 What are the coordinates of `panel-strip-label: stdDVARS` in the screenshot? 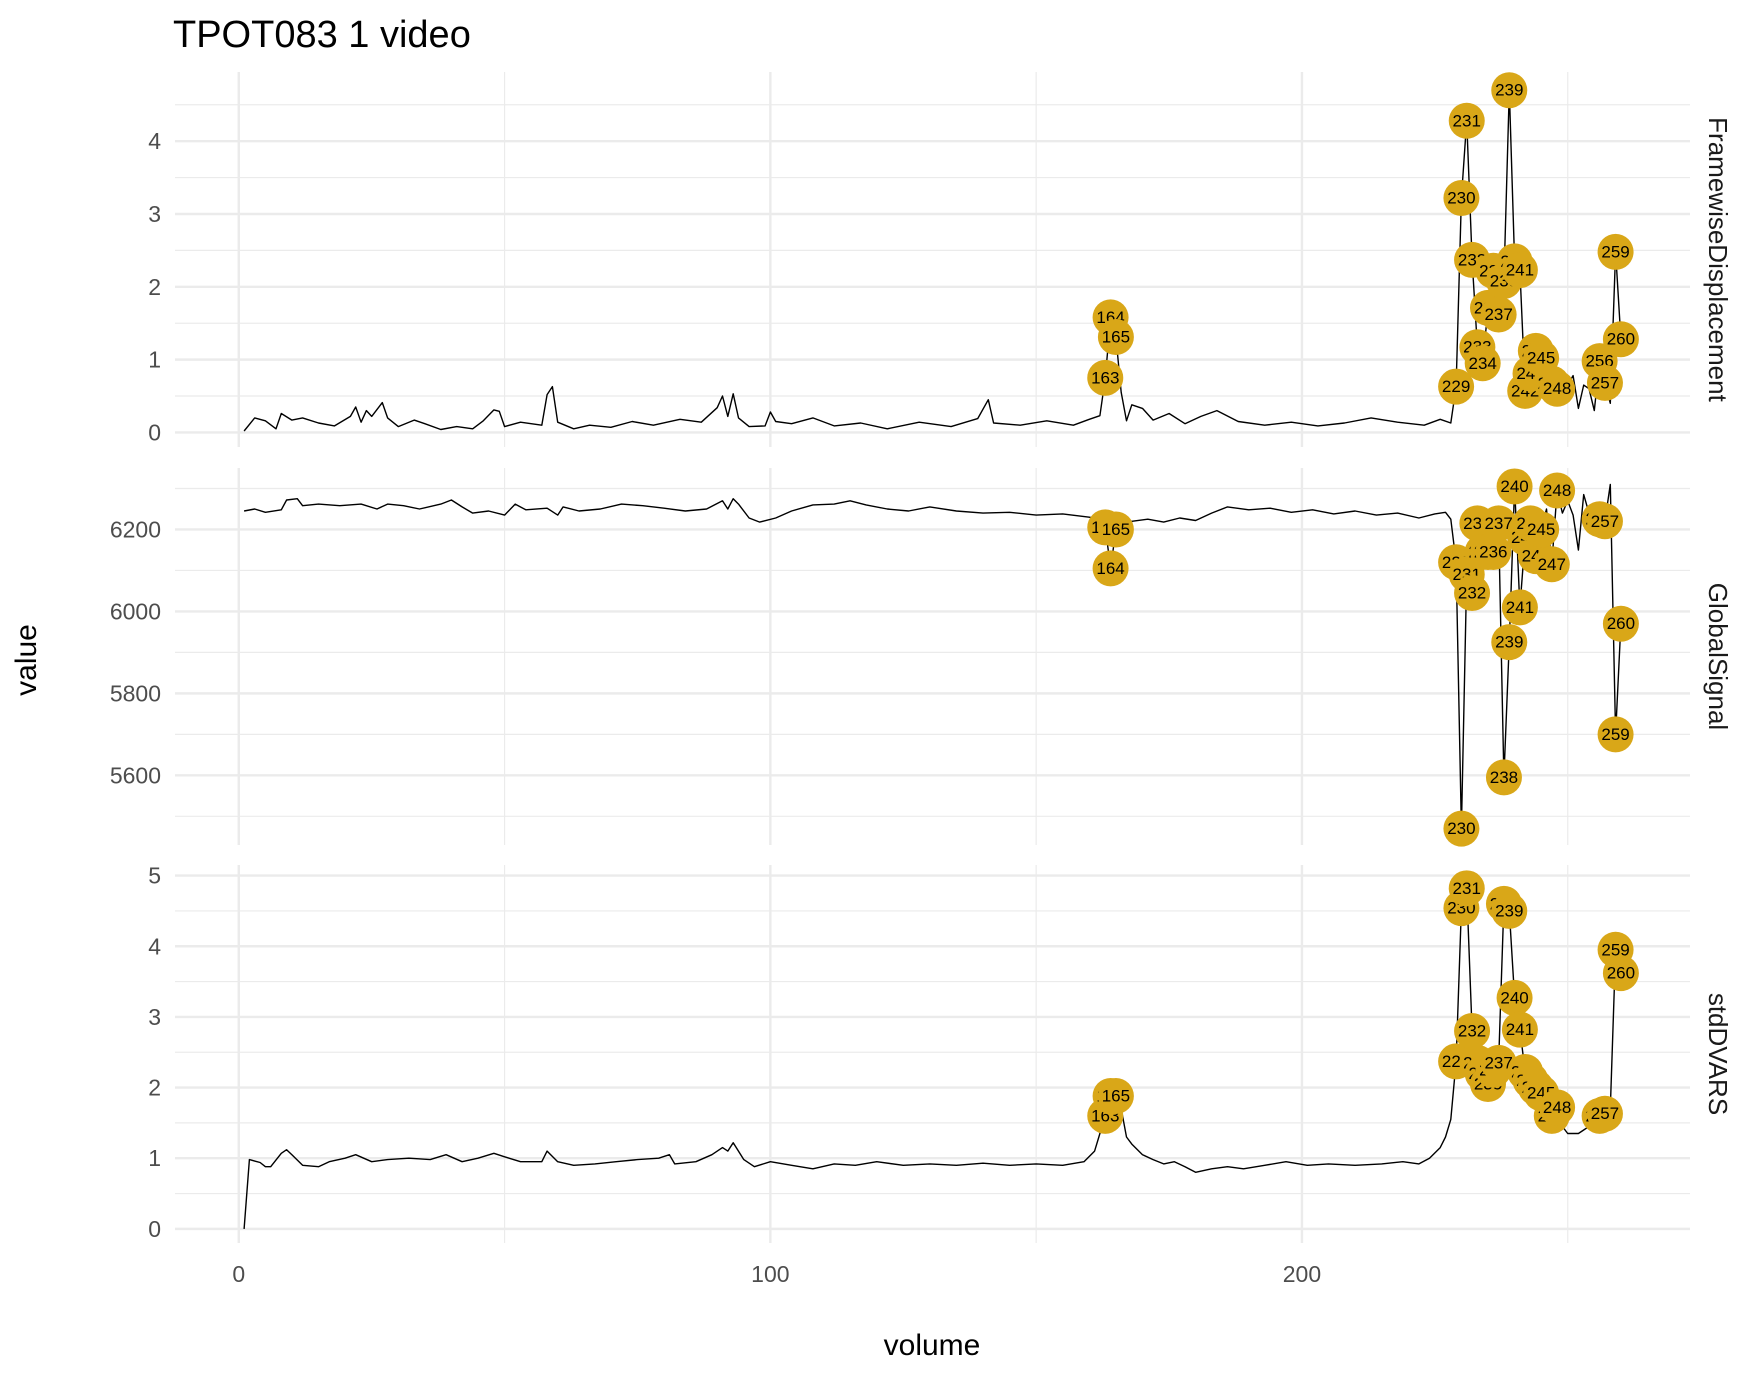 It's located at (1718, 1054).